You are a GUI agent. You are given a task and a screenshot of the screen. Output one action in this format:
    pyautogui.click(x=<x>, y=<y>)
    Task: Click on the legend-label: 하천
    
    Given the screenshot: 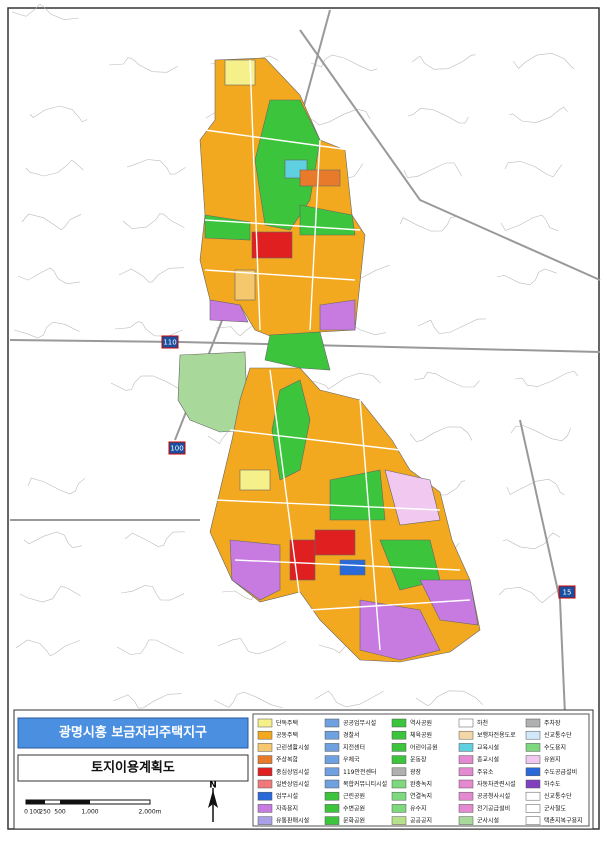 What is the action you would take?
    pyautogui.click(x=482, y=723)
    